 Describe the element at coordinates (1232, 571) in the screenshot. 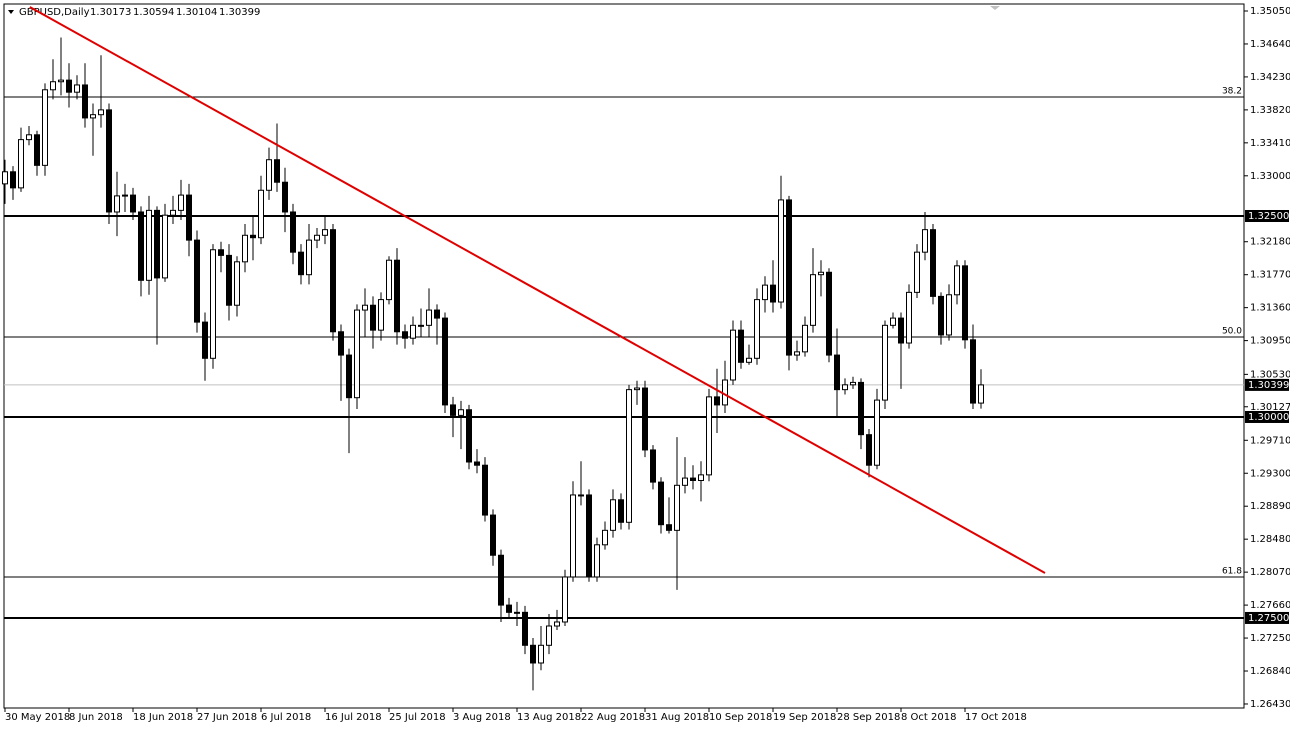

I see `fib-label: 61.8` at that location.